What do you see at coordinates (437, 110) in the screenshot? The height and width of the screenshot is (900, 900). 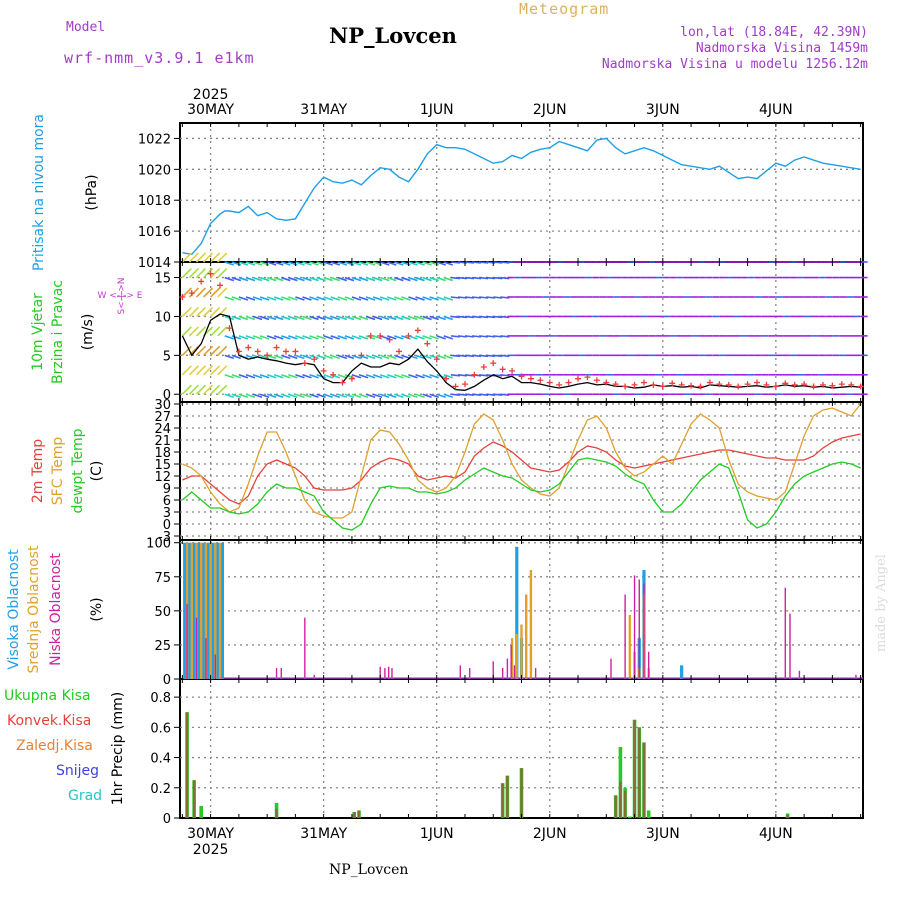 I see `x-day-label-top: 1JUN` at bounding box center [437, 110].